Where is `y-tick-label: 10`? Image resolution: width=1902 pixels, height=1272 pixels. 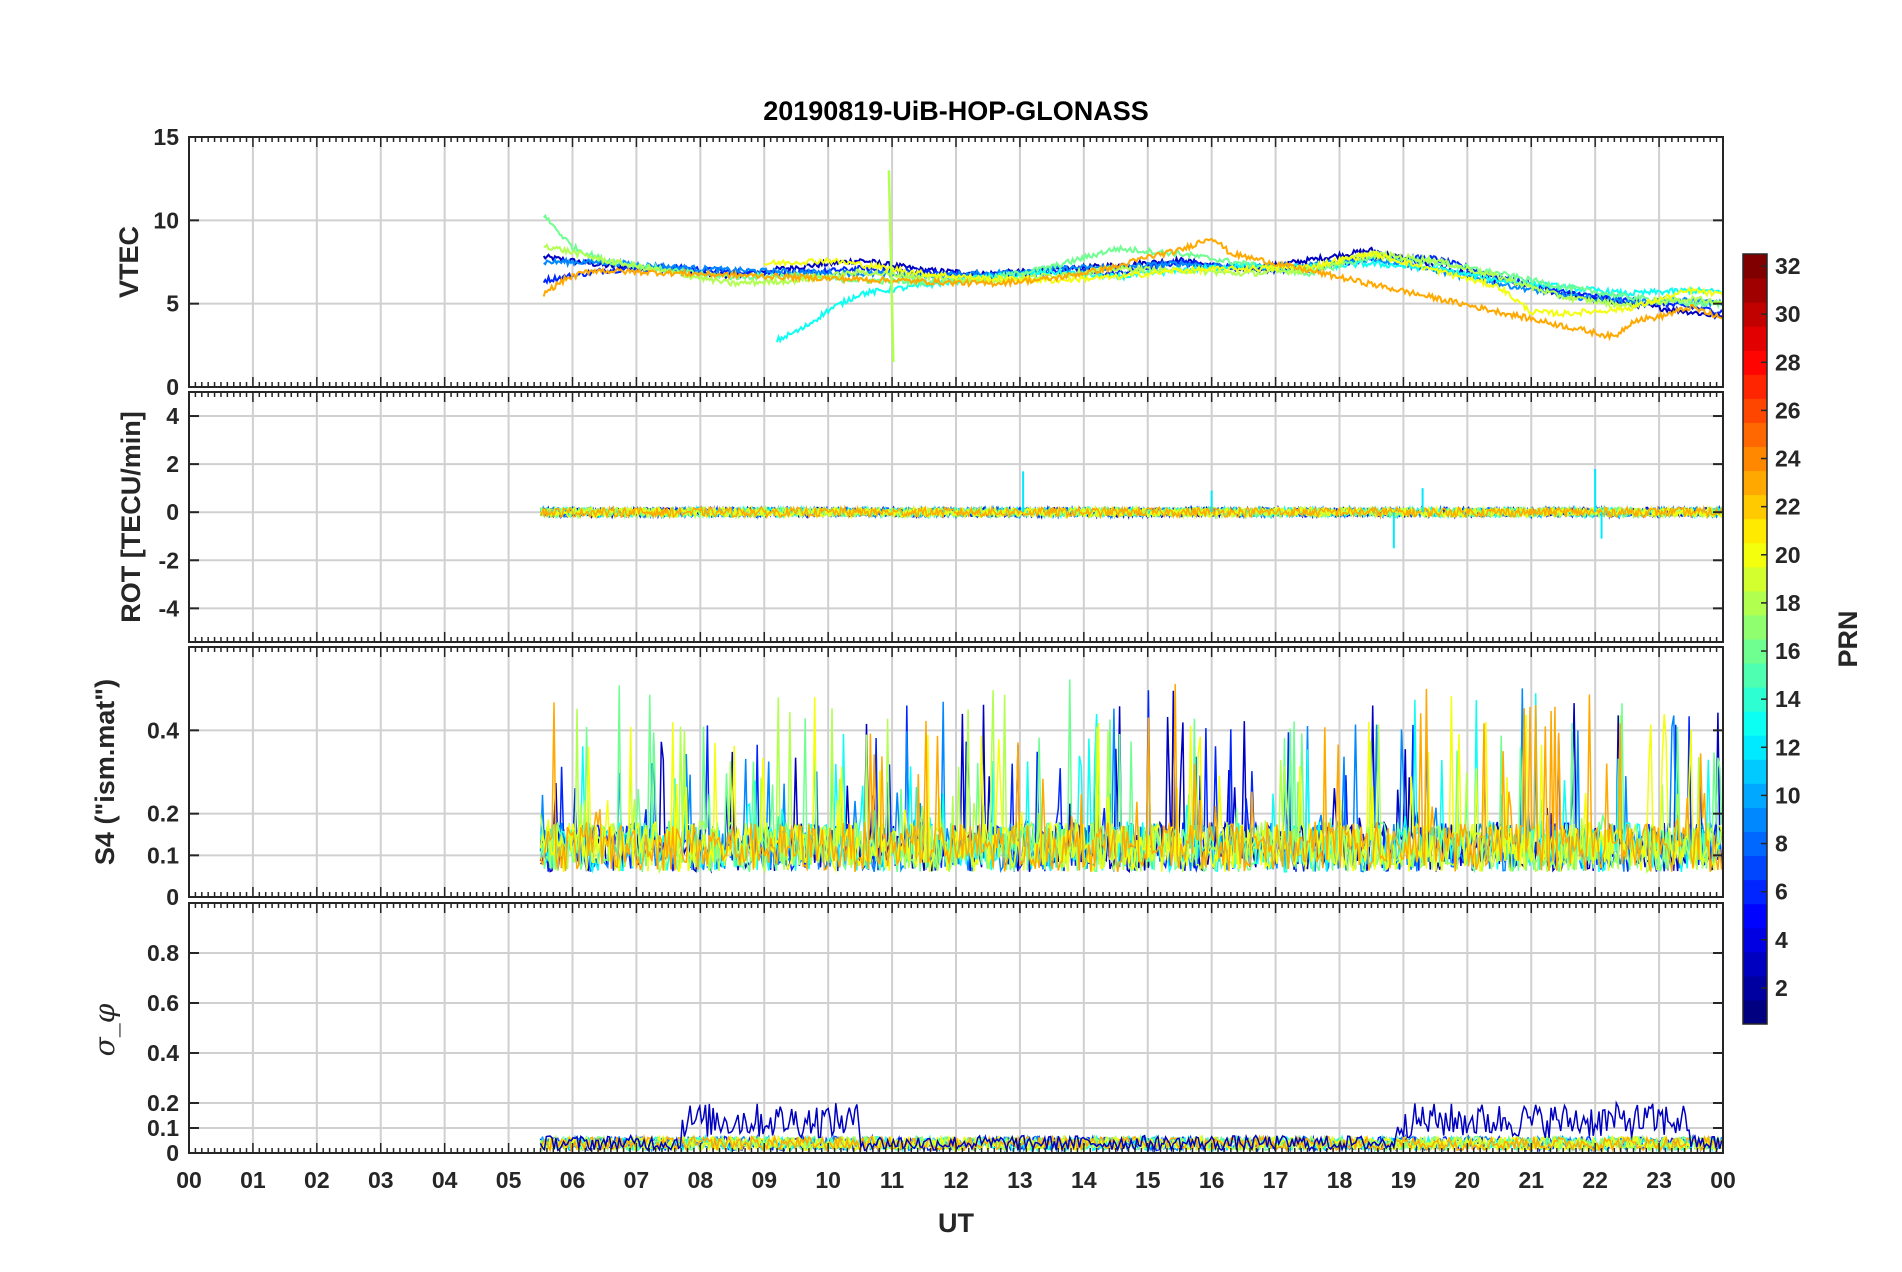
y-tick-label: 10 is located at coordinates (166, 220).